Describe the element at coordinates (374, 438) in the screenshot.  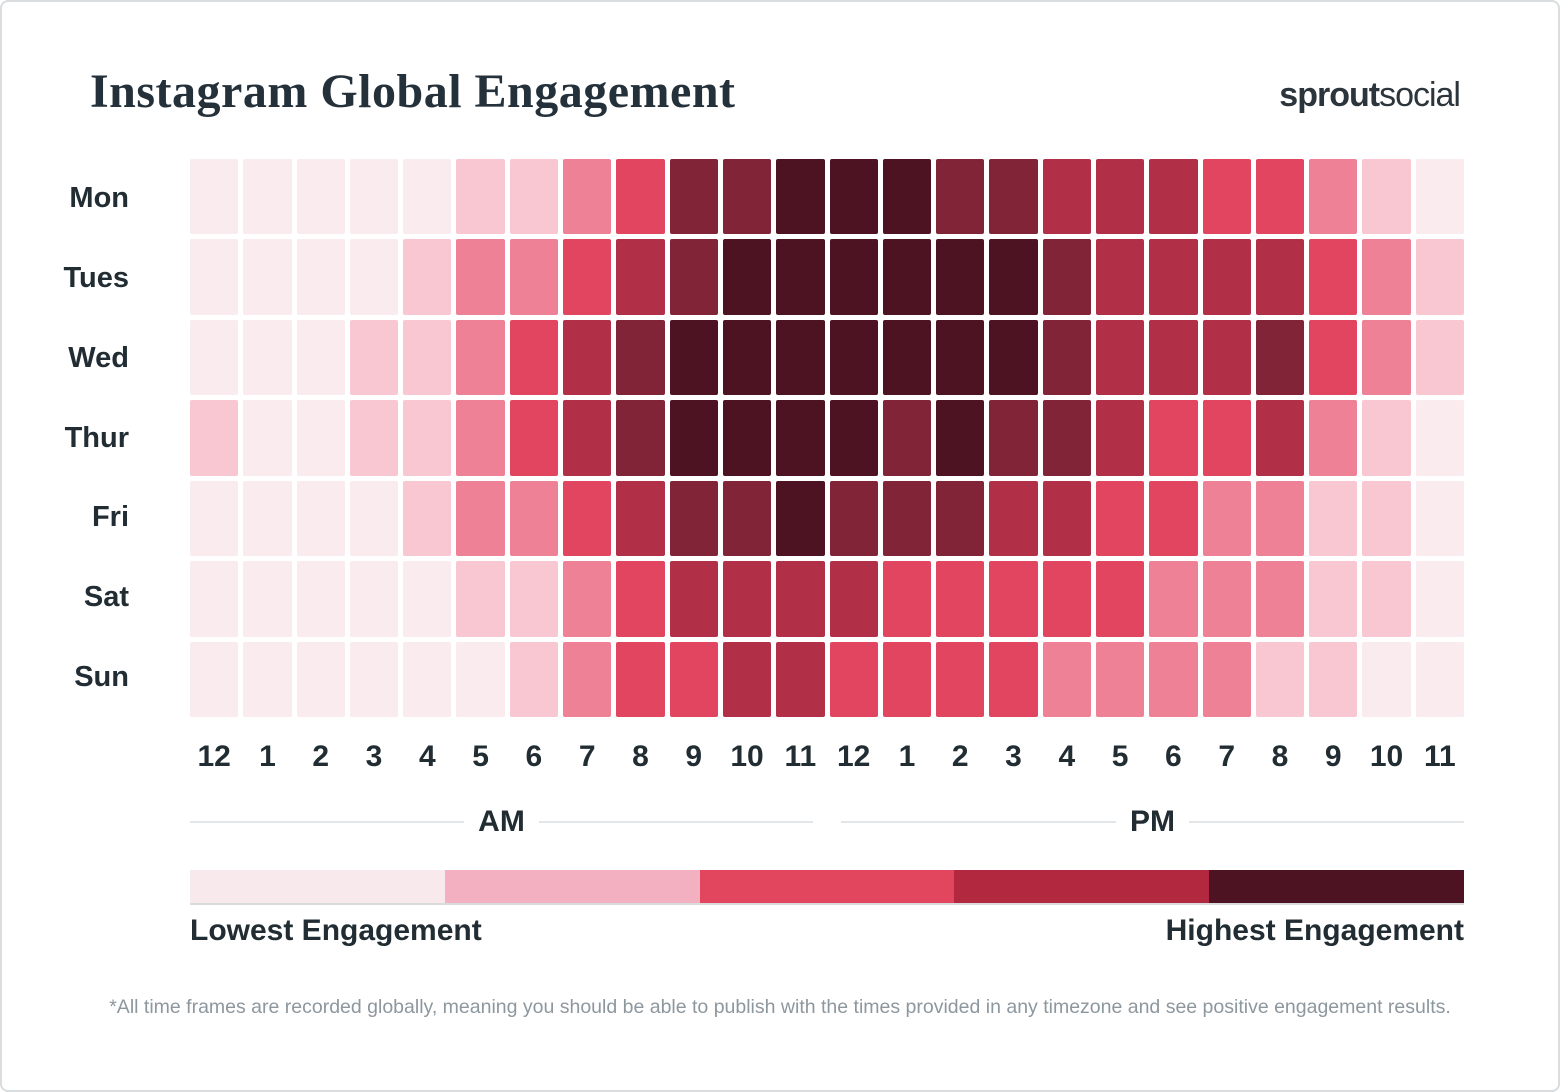
I see `heatmap-cell-thur-3am` at that location.